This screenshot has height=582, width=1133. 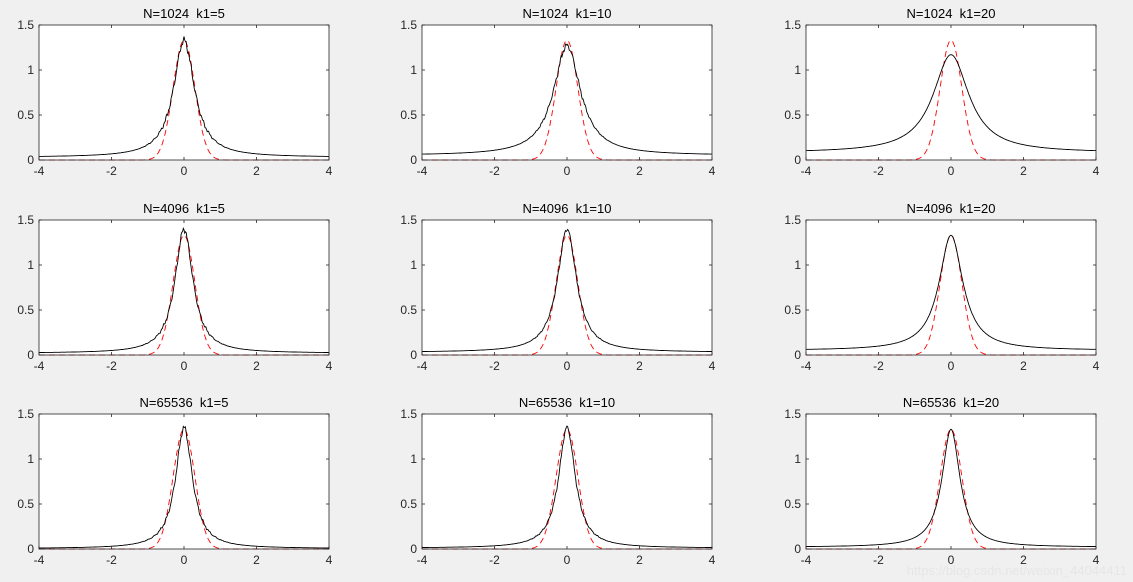 I want to click on subplot-title: N=1024 k1=10, so click(x=567, y=13).